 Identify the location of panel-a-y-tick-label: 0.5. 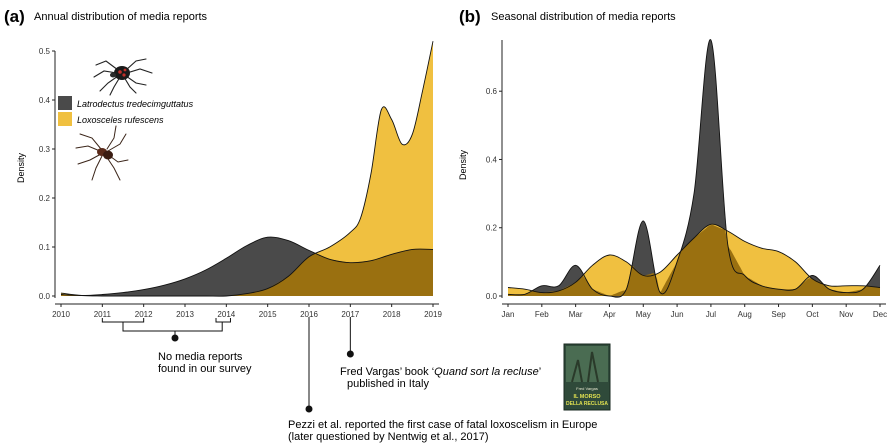
(45, 51).